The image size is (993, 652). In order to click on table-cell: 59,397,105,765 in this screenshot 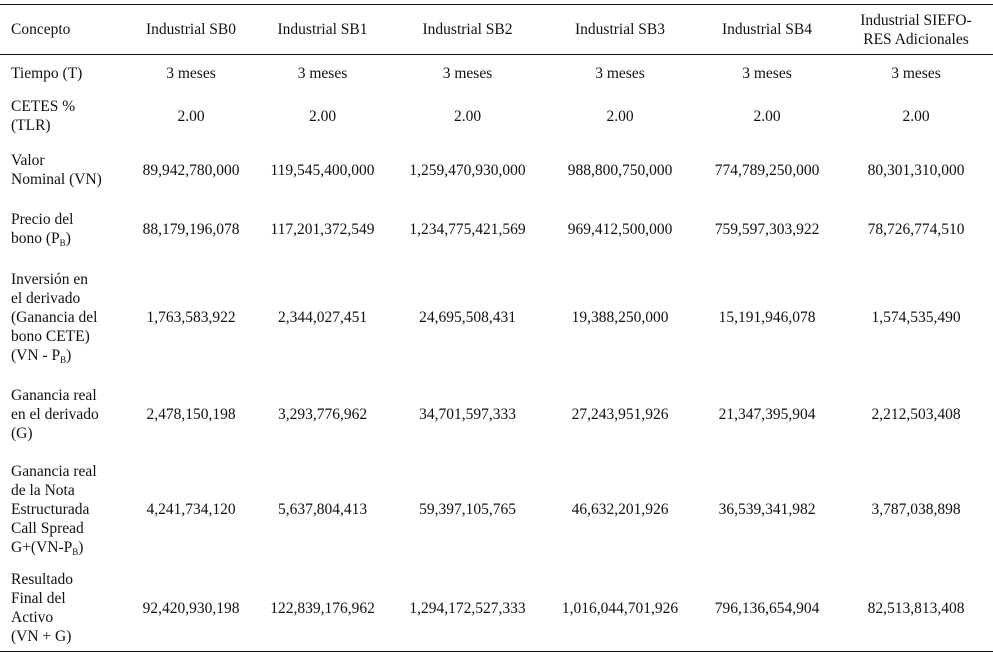, I will do `click(467, 509)`.